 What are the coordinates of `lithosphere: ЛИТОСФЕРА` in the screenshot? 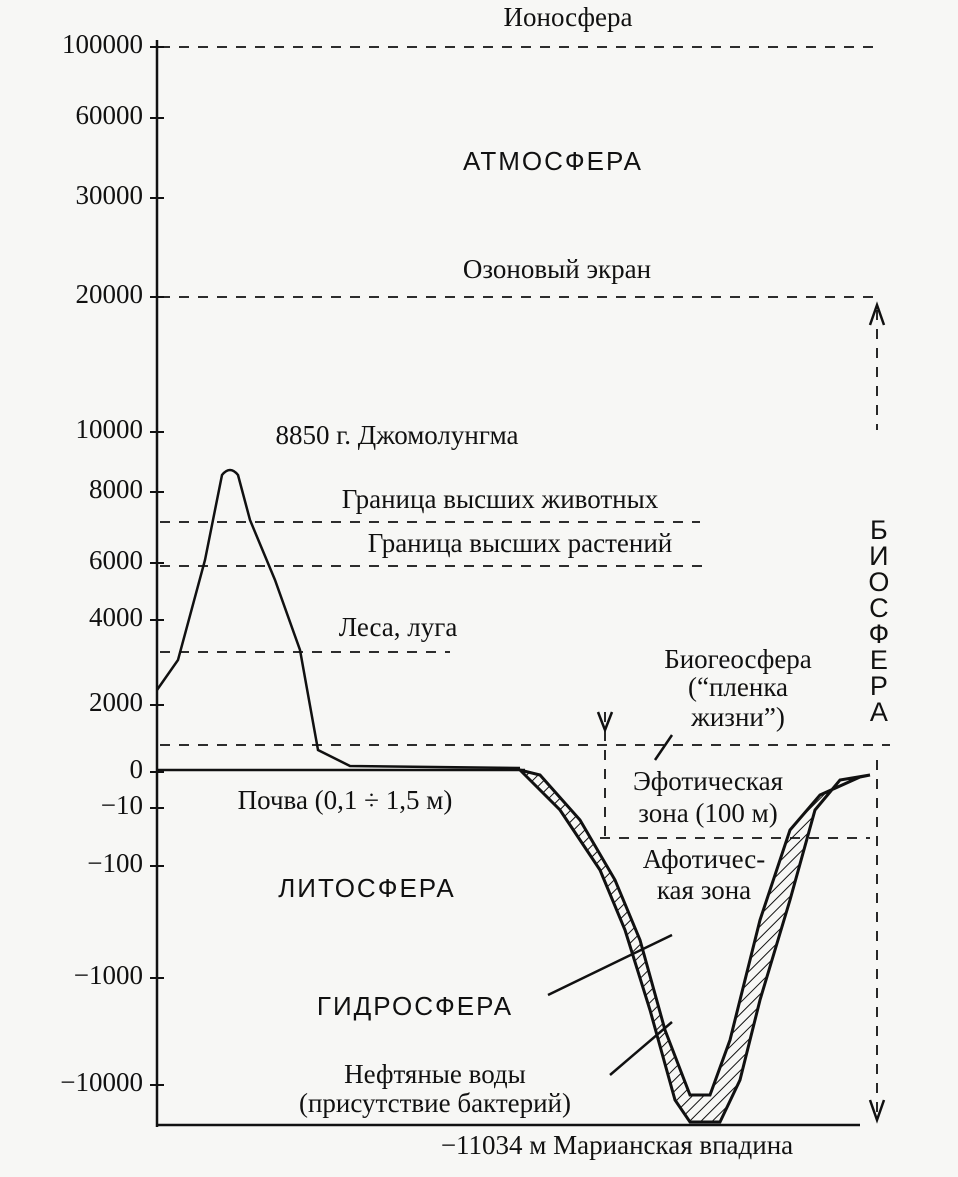 It's located at (367, 888).